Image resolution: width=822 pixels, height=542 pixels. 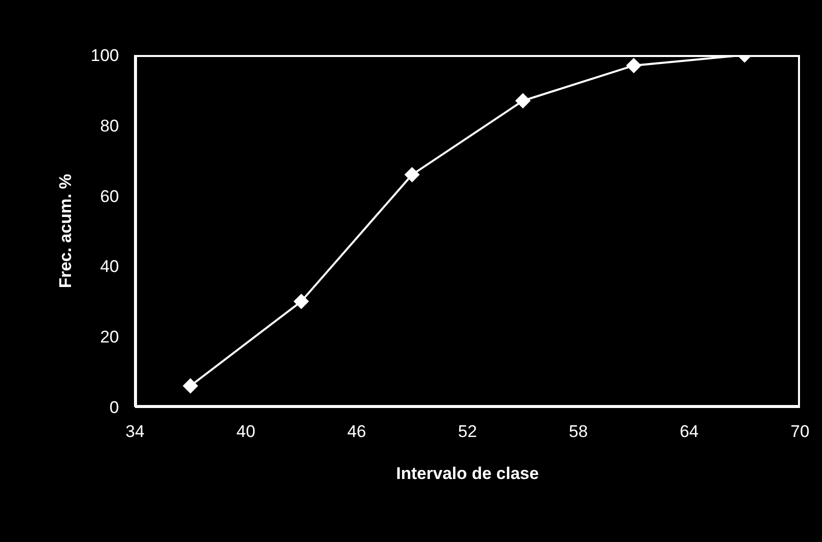 What do you see at coordinates (467, 432) in the screenshot?
I see `x-tick-label: 52` at bounding box center [467, 432].